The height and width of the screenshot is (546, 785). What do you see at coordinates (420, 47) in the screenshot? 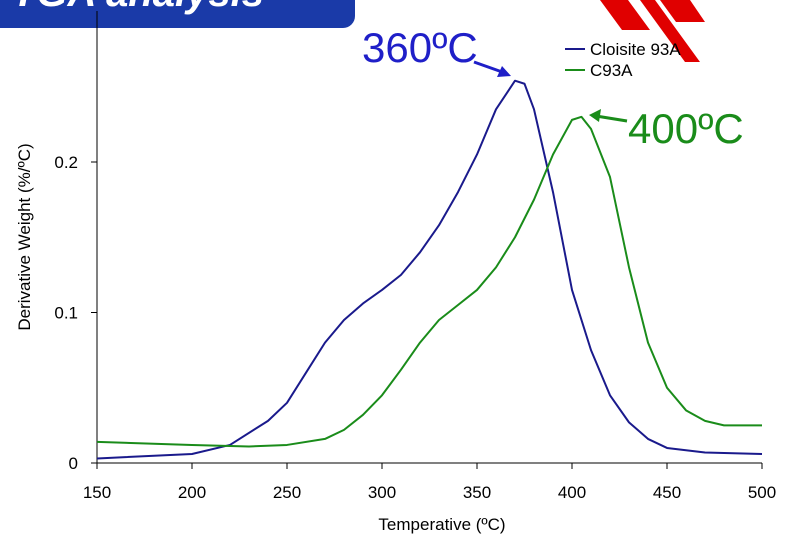
I see `annotation: 360ºC` at bounding box center [420, 47].